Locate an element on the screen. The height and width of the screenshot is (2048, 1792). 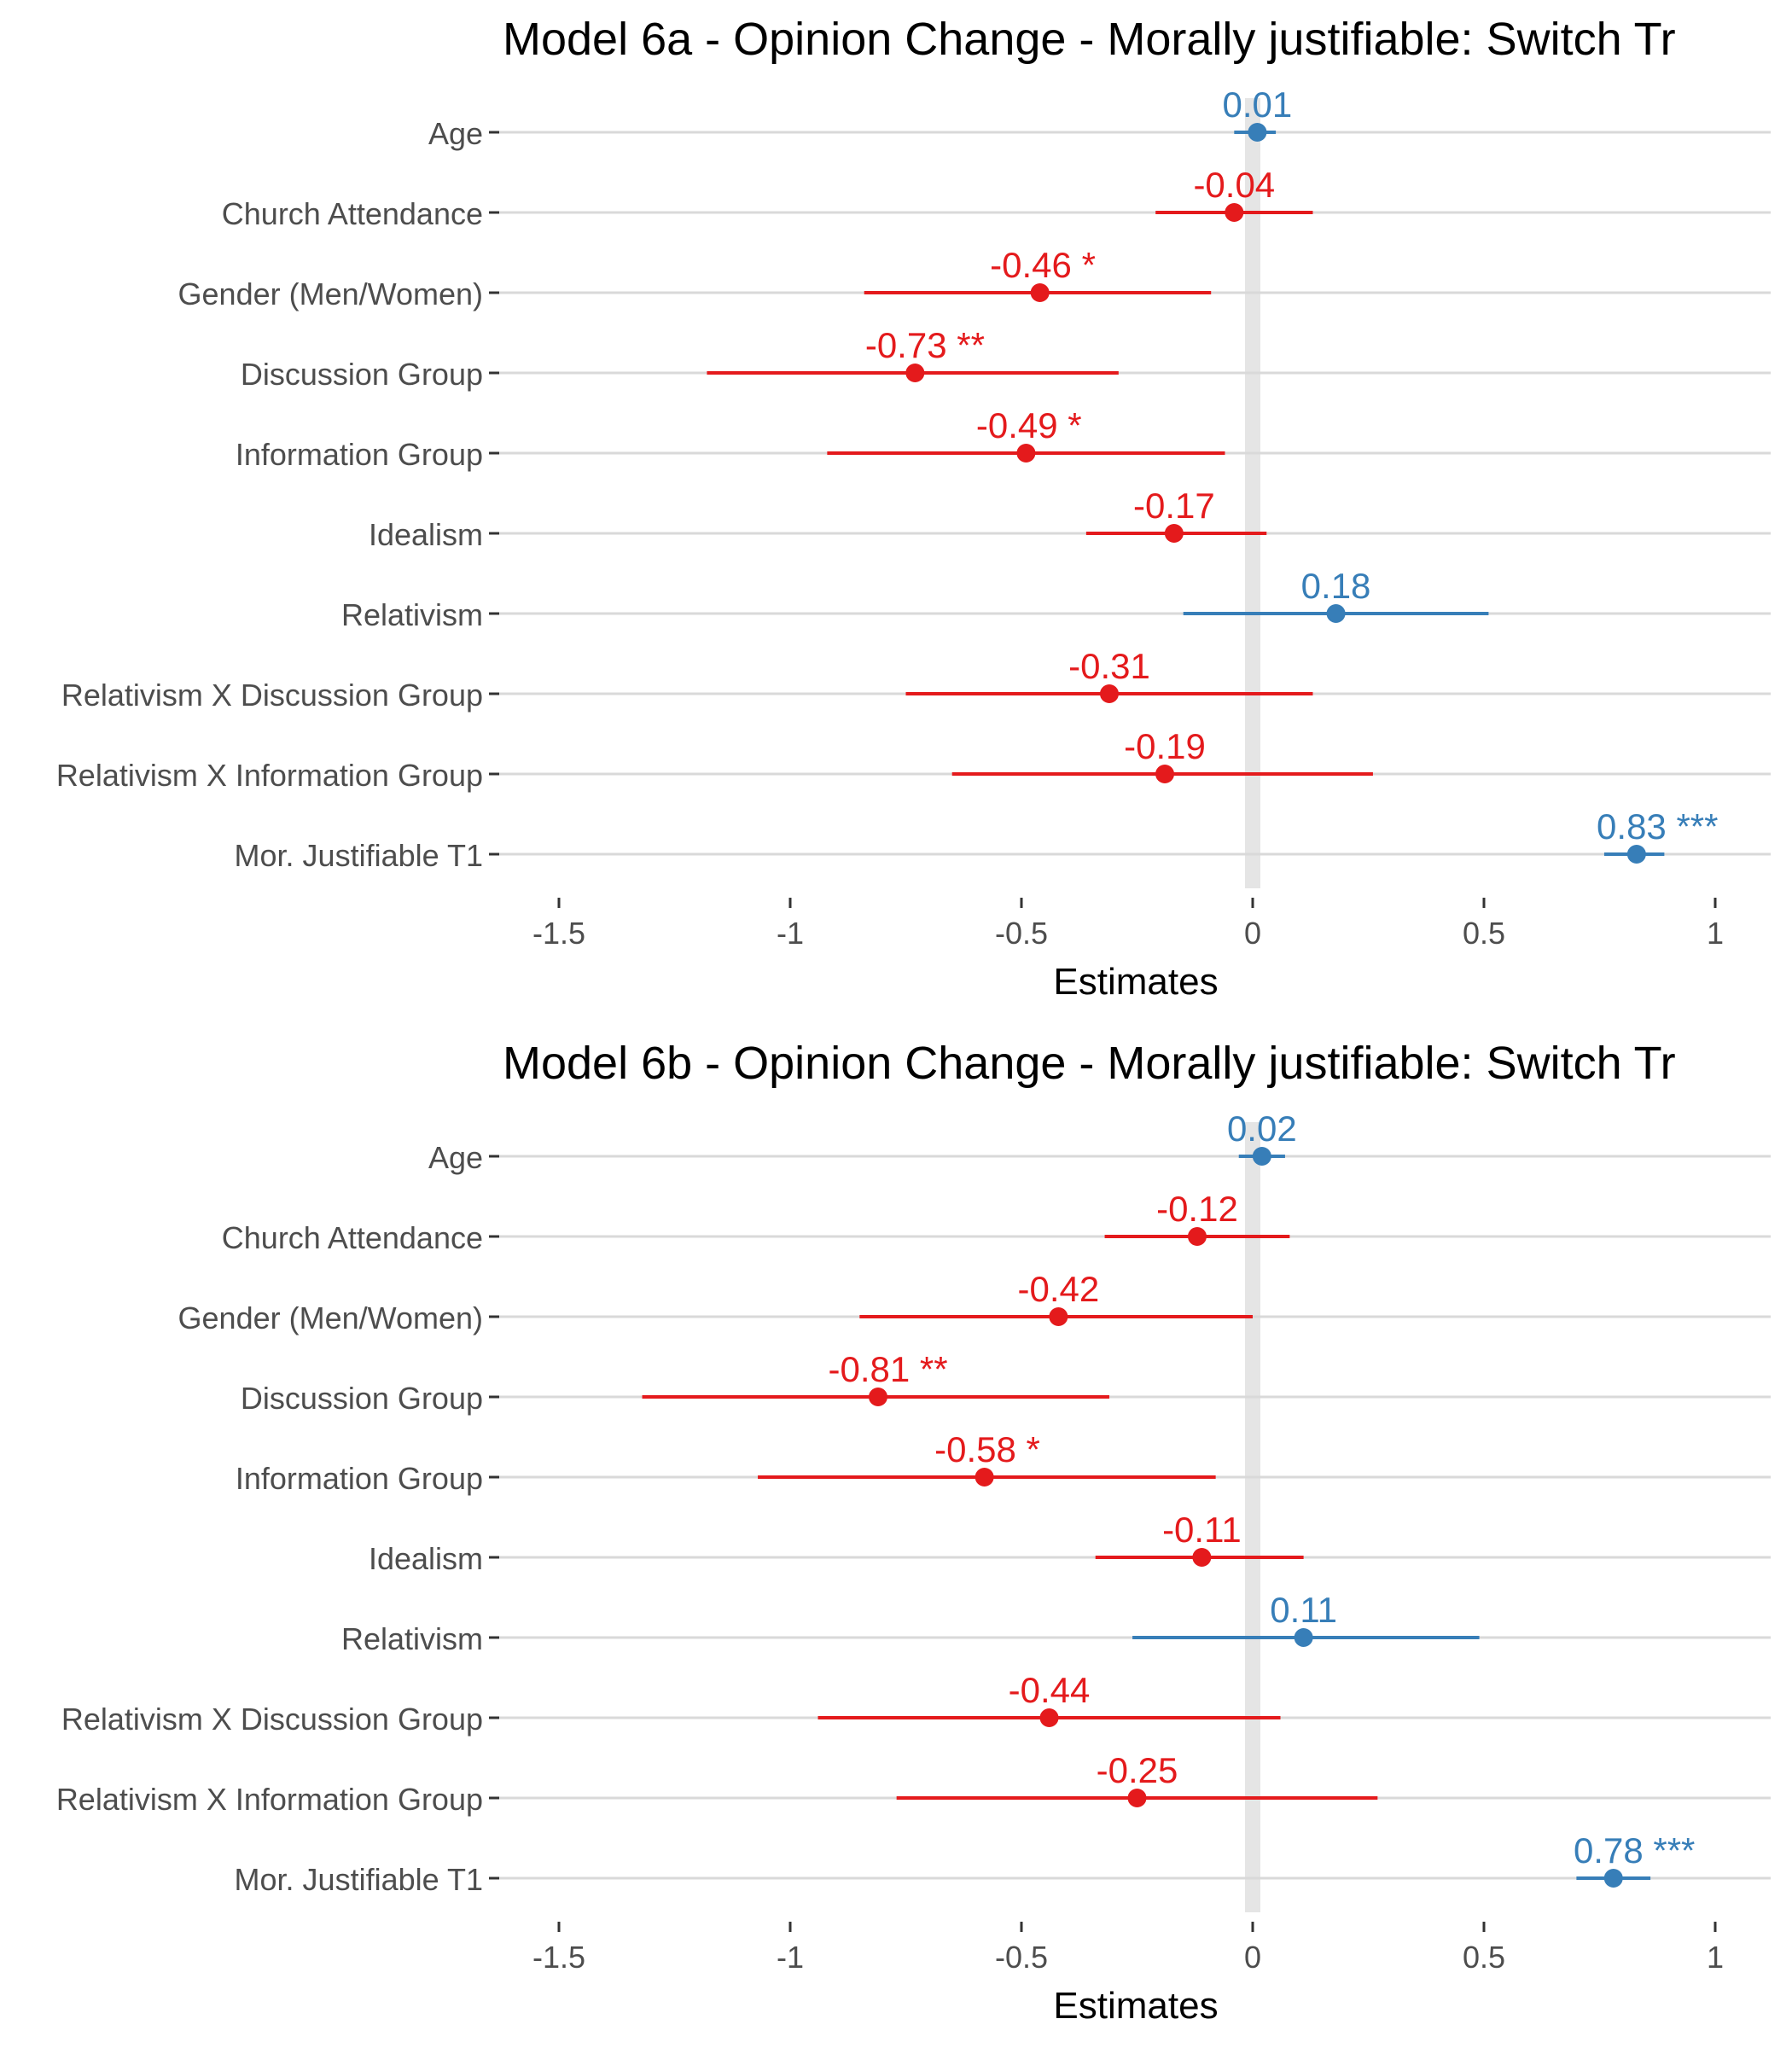
data-label: 0.11 is located at coordinates (1303, 1610).